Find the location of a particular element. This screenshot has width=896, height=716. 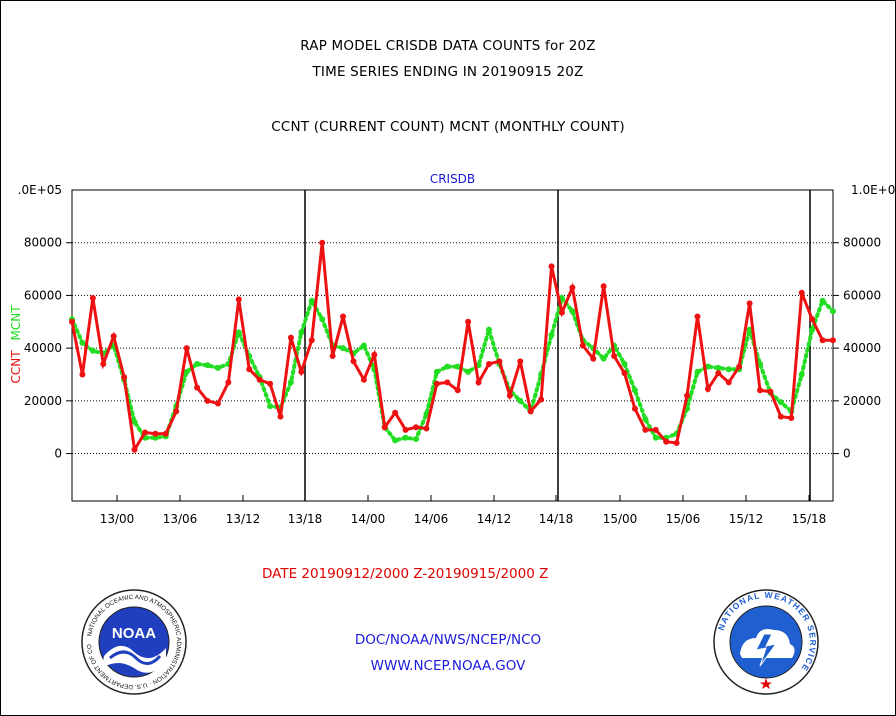

org-path-text: DOC/NOAA/NWS/NCEP/NCO is located at coordinates (448, 640).